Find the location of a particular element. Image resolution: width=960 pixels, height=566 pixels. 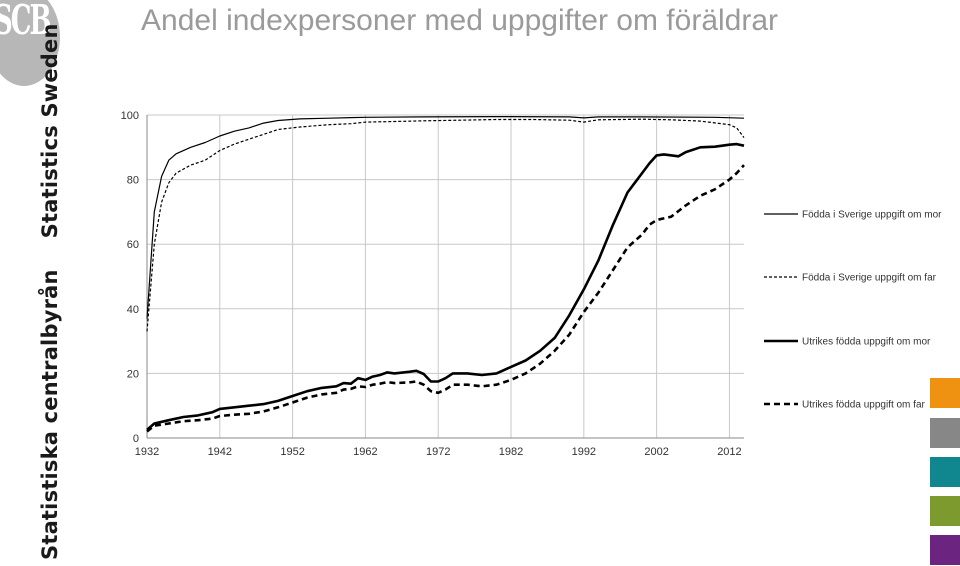

x-tick-label: 1972 is located at coordinates (438, 452).